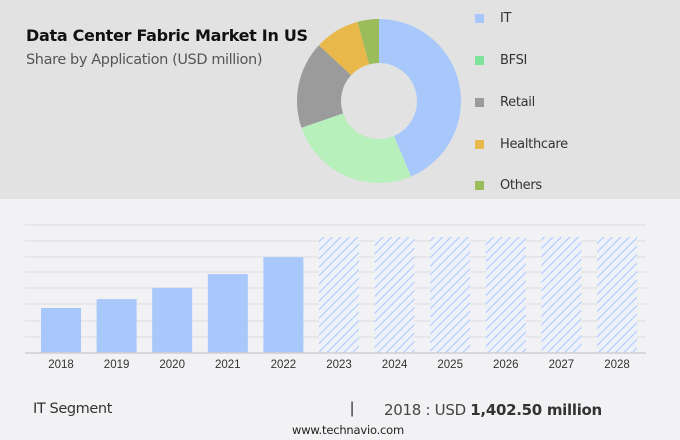 The height and width of the screenshot is (440, 680). What do you see at coordinates (450, 295) in the screenshot?
I see `bar-2025` at bounding box center [450, 295].